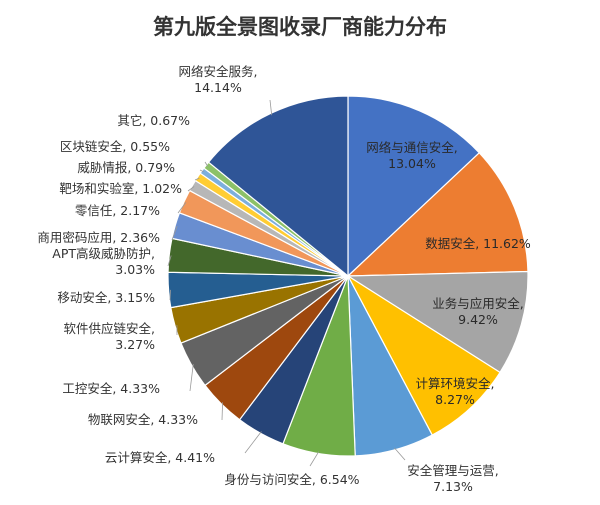 The image size is (600, 505). Describe the element at coordinates (411, 155) in the screenshot. I see `slice-label: 网络与通信安全, 13.04%` at that location.